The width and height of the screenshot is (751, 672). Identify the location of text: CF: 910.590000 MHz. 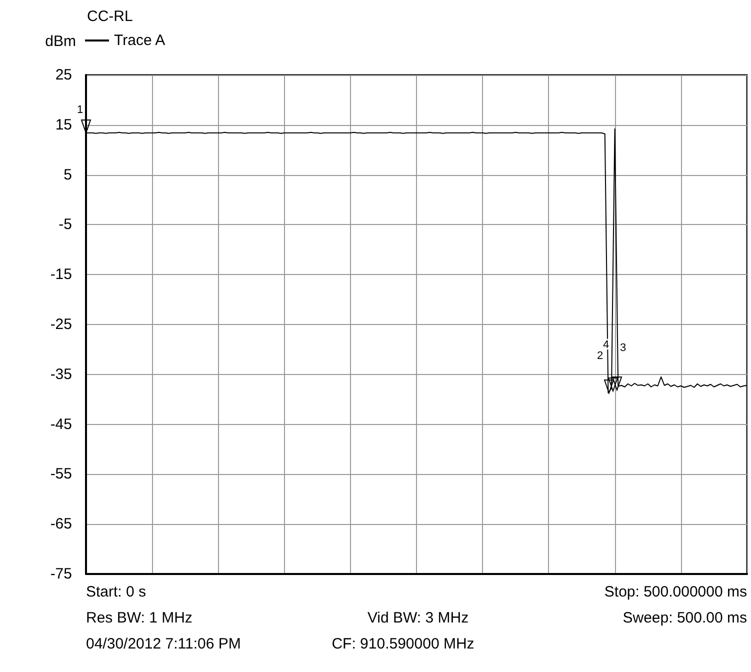
(403, 644).